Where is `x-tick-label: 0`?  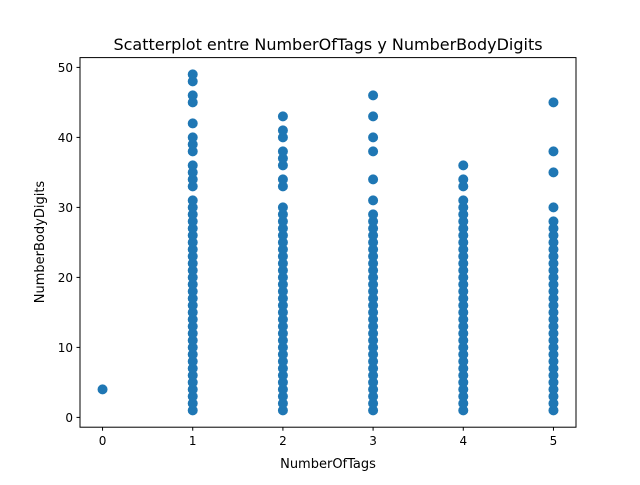
x-tick-label: 0 is located at coordinates (103, 441).